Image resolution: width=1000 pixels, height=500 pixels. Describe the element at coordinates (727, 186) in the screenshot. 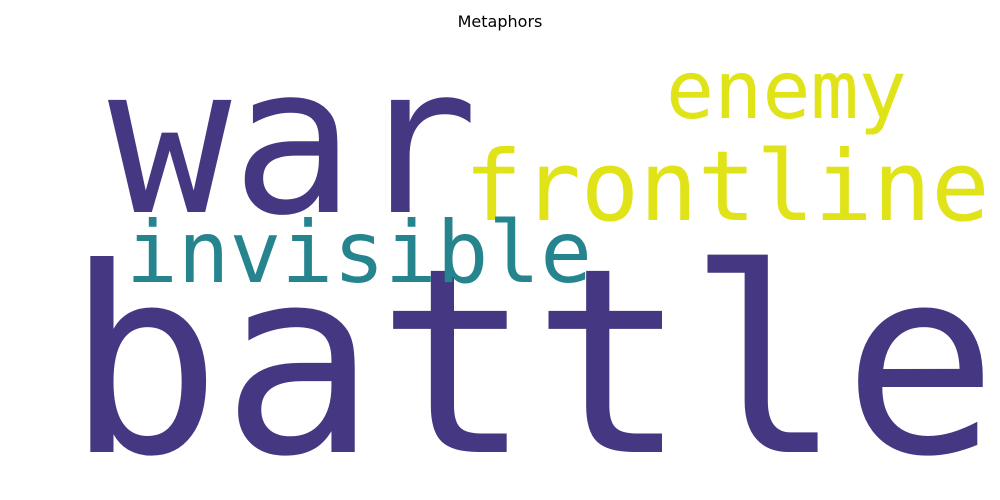

I see `word-frontline: frontline` at that location.